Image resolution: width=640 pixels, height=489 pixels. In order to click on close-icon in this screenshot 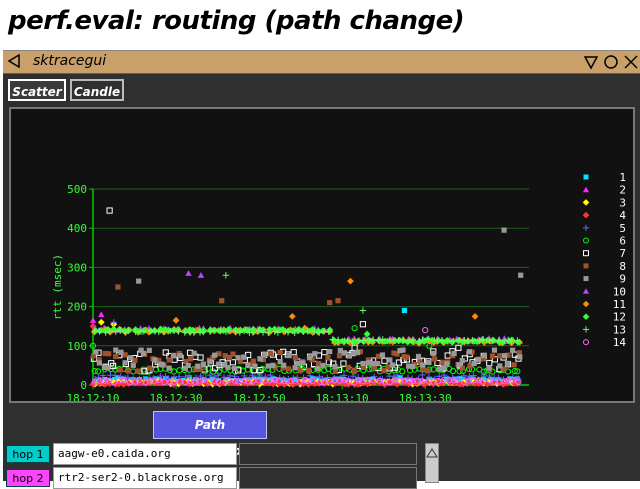, I will do `click(631, 62)`.